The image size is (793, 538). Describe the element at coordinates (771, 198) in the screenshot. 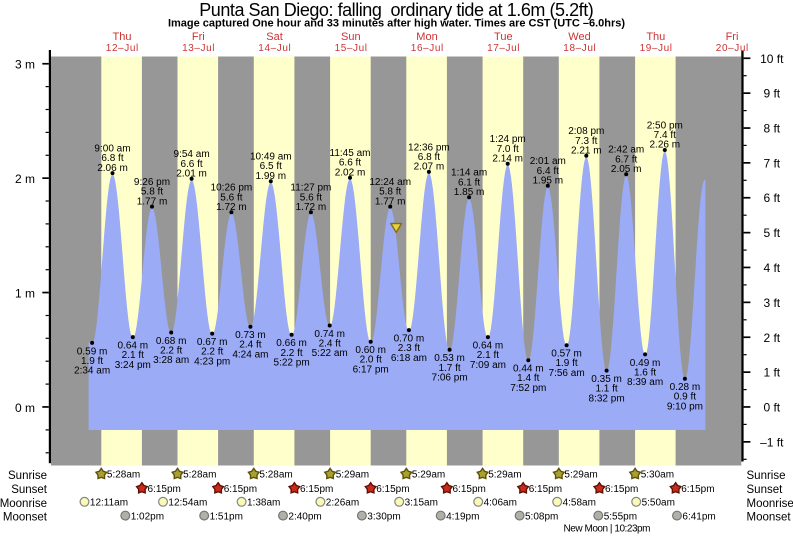

I see `svg-text: 6 ft` at that location.